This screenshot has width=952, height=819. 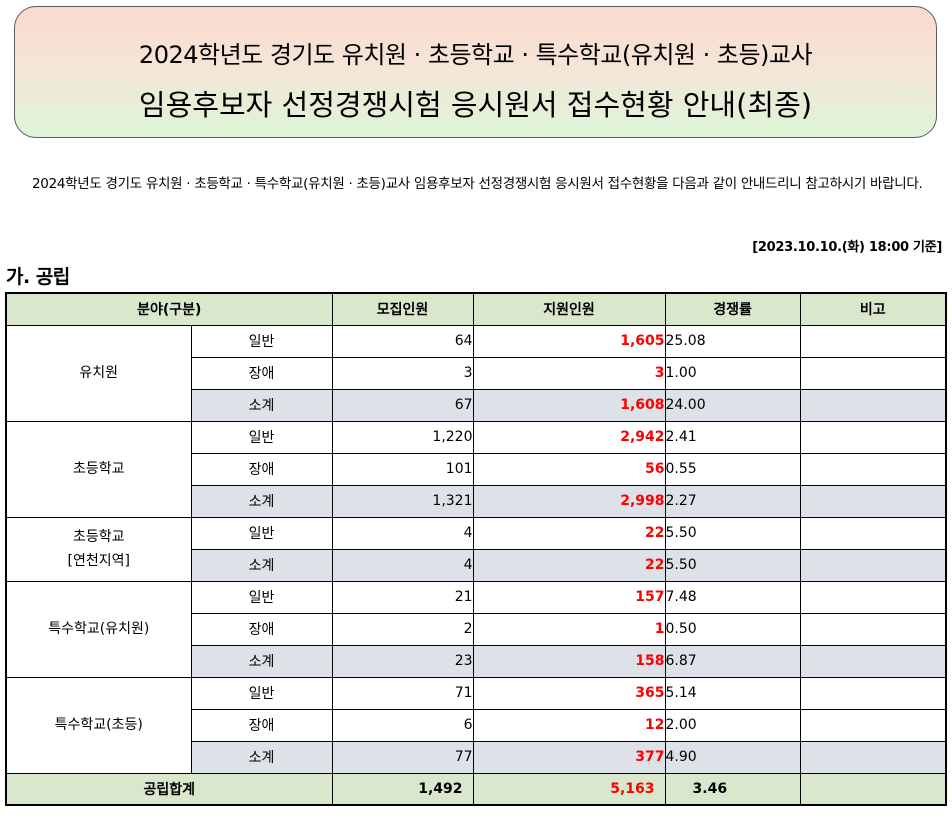 What do you see at coordinates (569, 341) in the screenshot?
I see `applicants-cell: 1,605` at bounding box center [569, 341].